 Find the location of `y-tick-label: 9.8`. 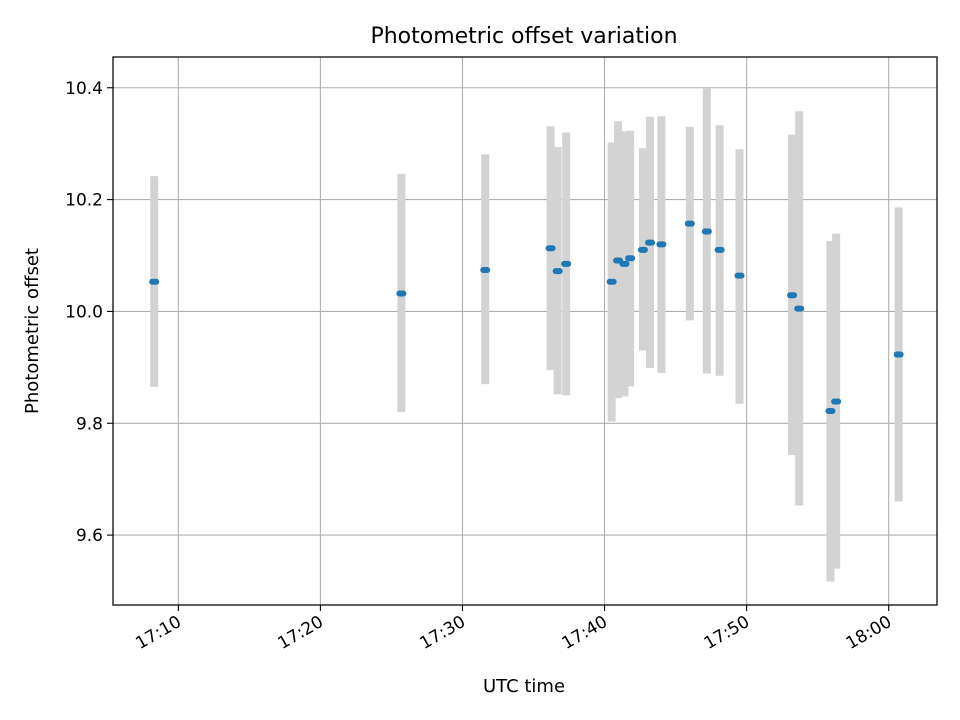

y-tick-label: 9.8 is located at coordinates (89, 424).